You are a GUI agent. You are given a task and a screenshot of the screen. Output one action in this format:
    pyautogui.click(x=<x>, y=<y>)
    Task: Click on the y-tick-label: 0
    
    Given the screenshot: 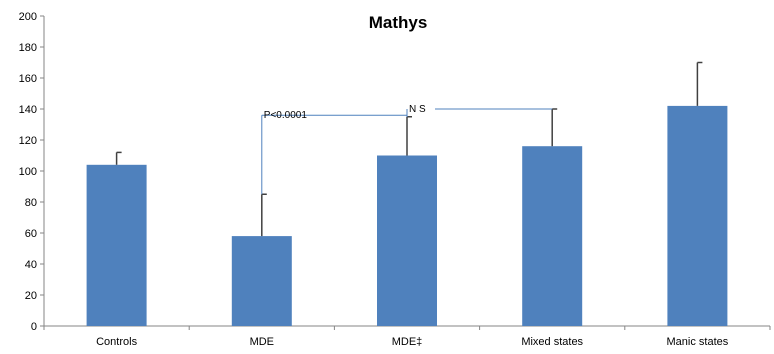 What is the action you would take?
    pyautogui.click(x=34, y=327)
    